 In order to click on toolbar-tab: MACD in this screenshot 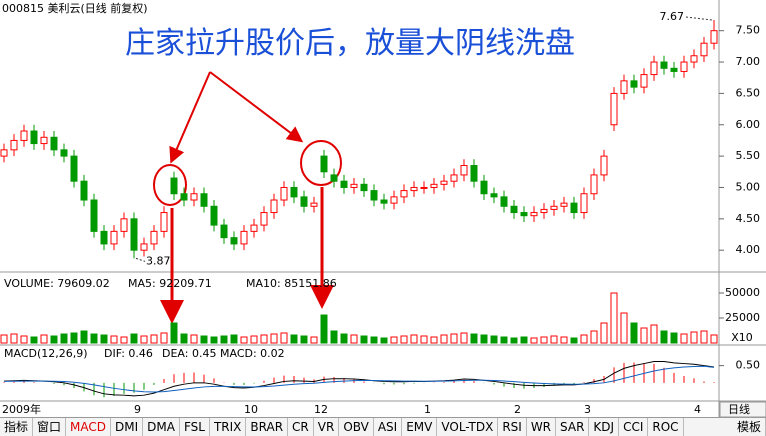, I will do `click(89, 427)`.